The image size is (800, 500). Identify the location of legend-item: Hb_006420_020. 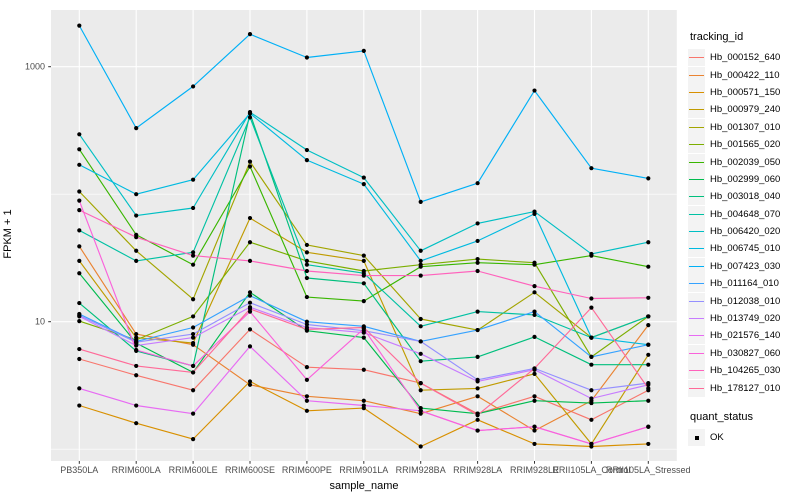
(744, 232).